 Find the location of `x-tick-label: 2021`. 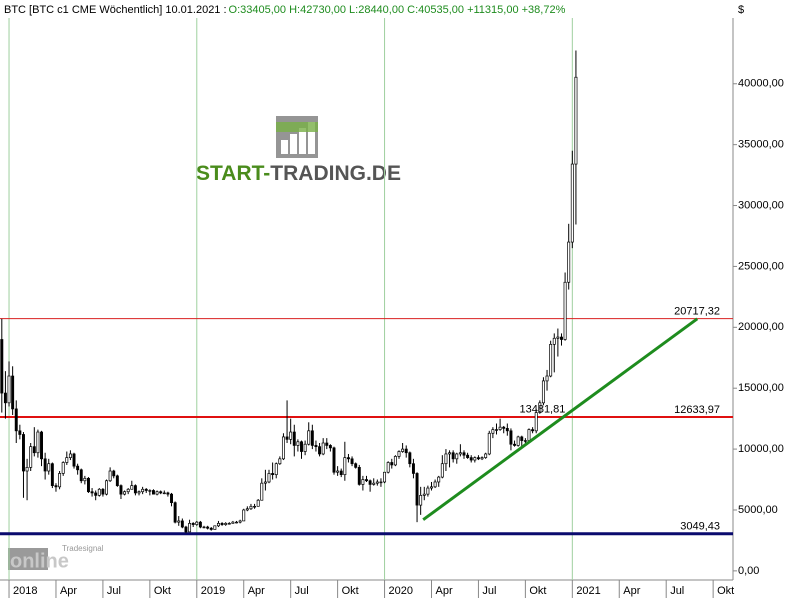

x-tick-label: 2021 is located at coordinates (588, 591).